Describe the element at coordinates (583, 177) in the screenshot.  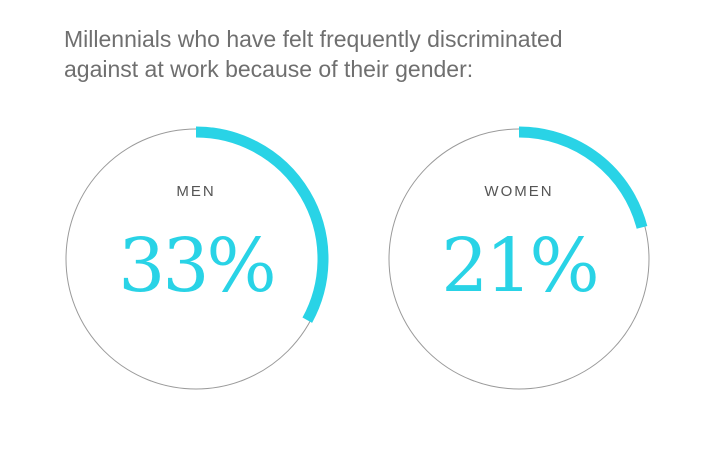
I see `gauge-arc-women` at that location.